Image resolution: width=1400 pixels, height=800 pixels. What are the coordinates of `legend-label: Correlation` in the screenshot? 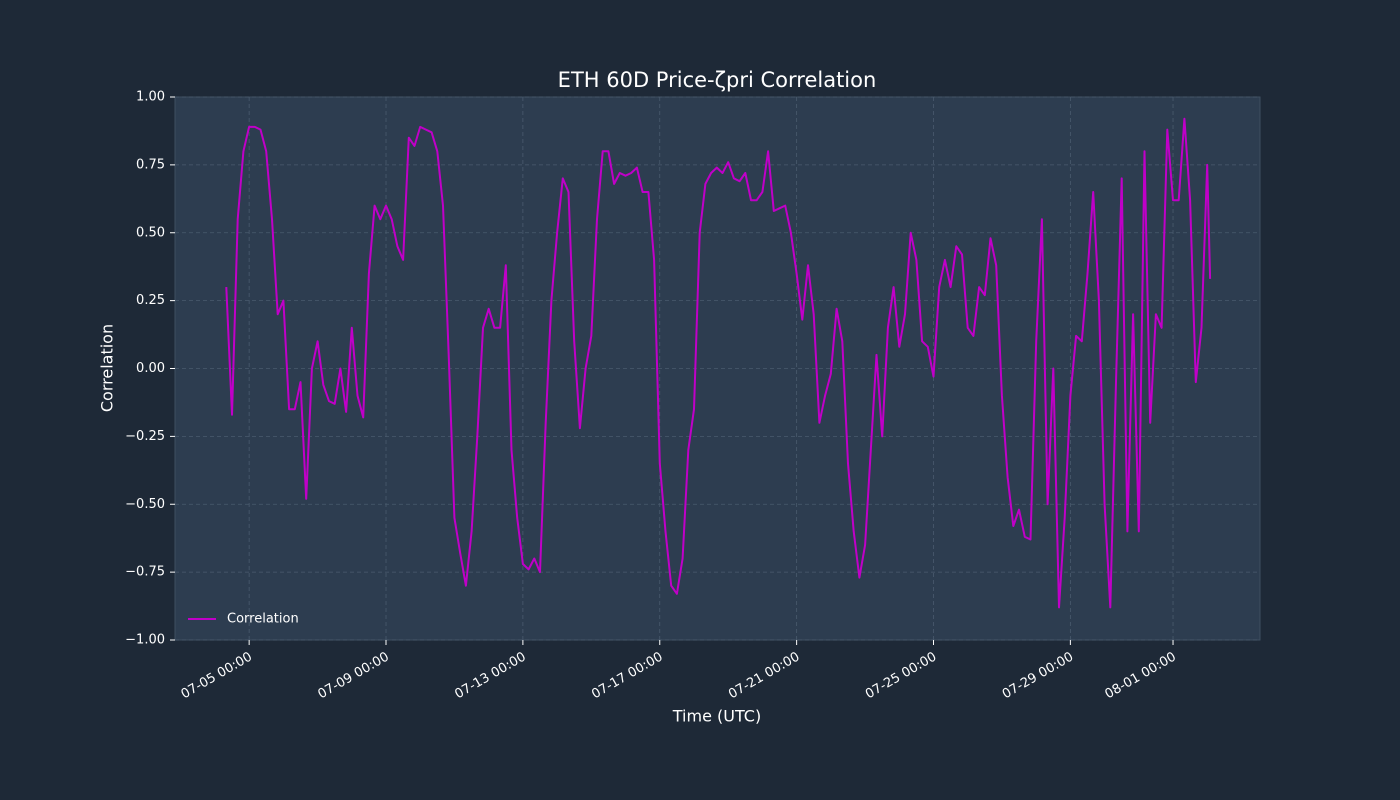 It's located at (263, 619).